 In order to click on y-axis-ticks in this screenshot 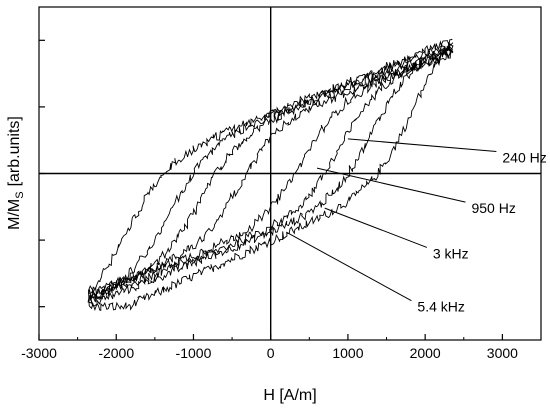, I will do `click(42, 173)`.